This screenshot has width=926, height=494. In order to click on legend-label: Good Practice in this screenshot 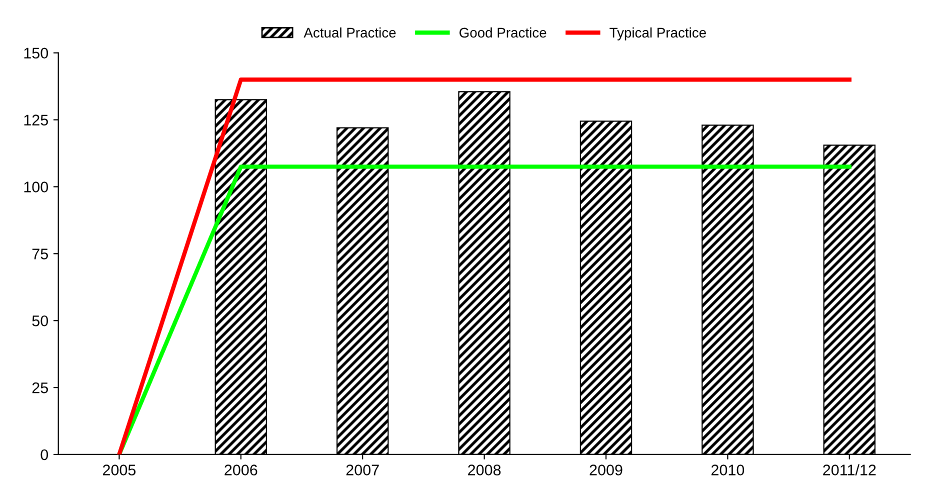, I will do `click(503, 32)`.